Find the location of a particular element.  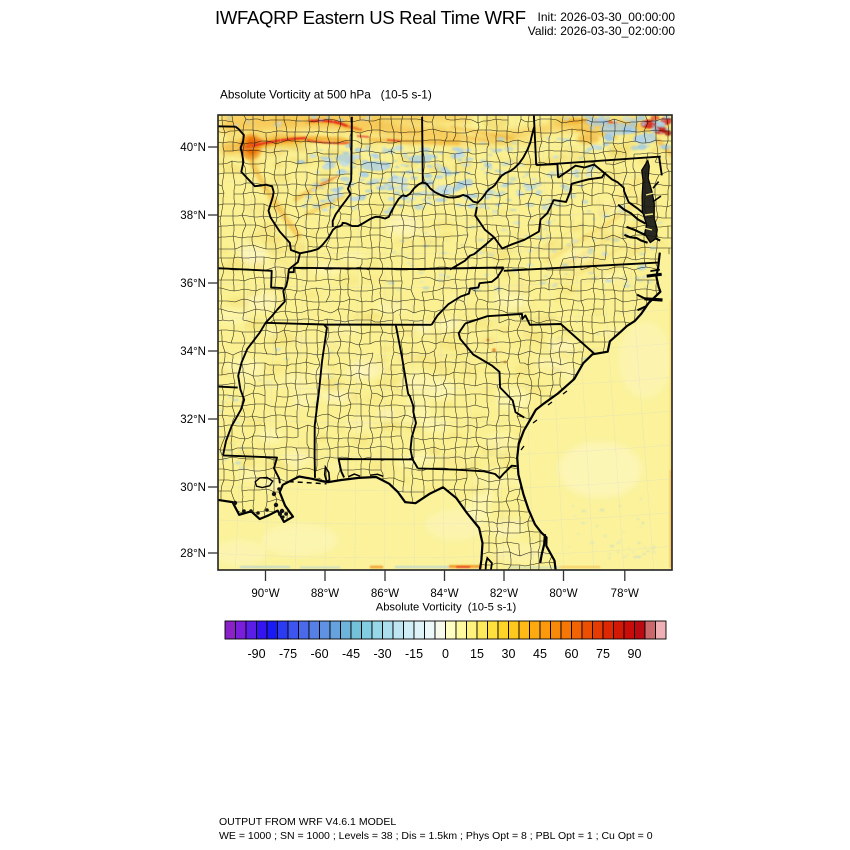

svg-text: 84°W is located at coordinates (444, 594).